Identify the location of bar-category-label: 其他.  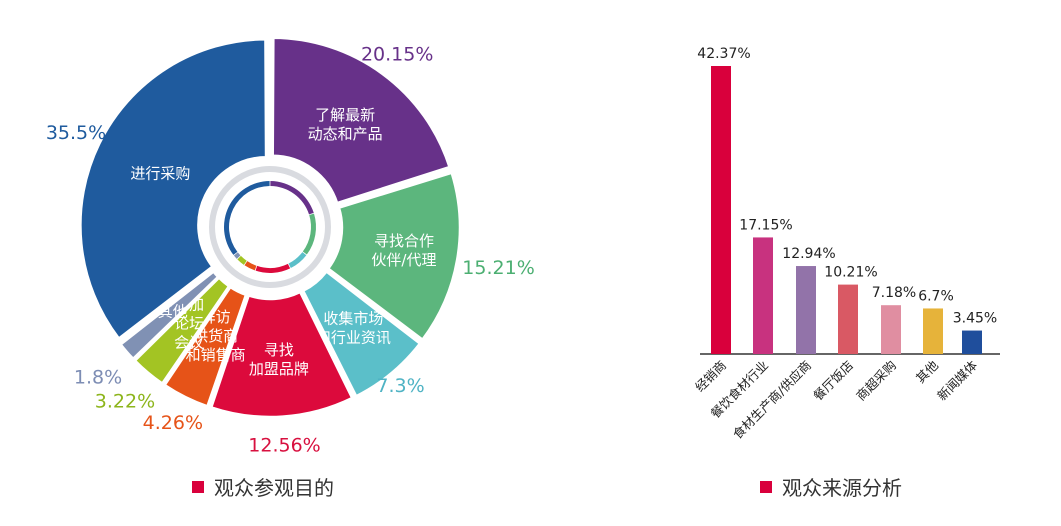
(927, 371).